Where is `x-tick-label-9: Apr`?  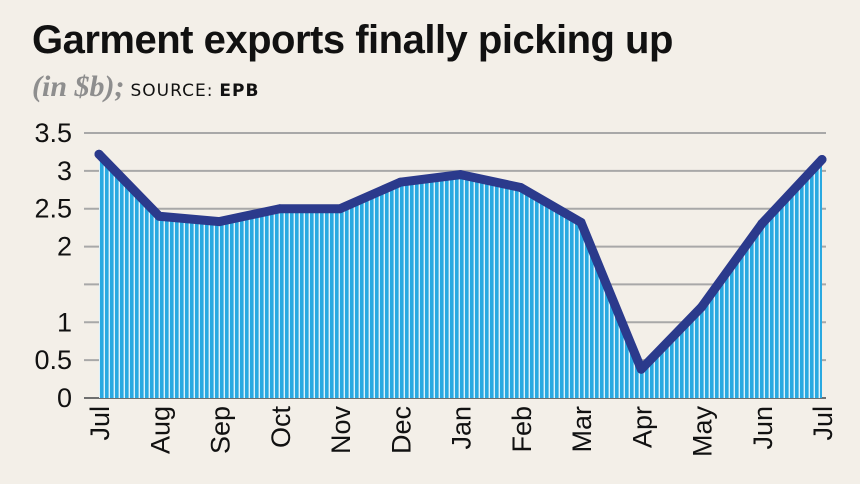 x-tick-label-9: Apr is located at coordinates (642, 427).